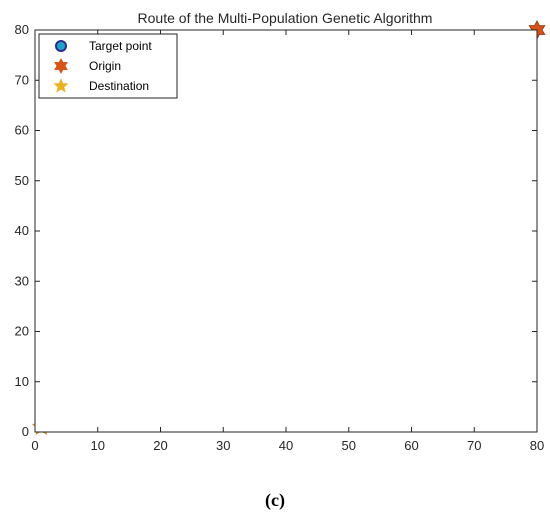 The width and height of the screenshot is (550, 519). I want to click on legend-destination-icon, so click(61, 85).